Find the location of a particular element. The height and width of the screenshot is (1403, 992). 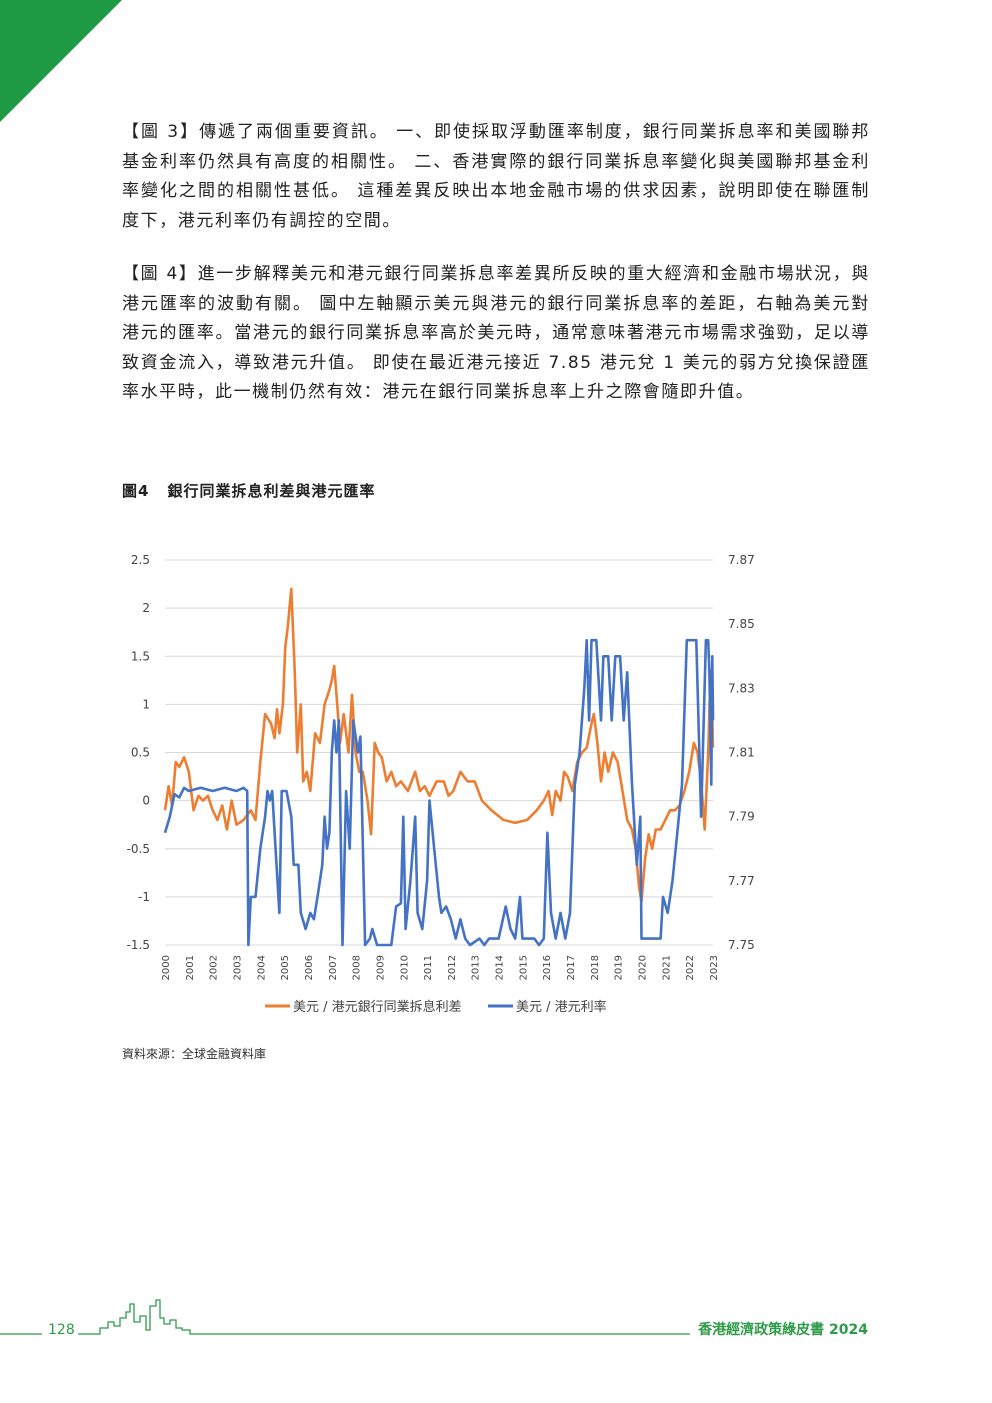

figure-title: 圖4 銀行同業拆息利差與港元匯率 is located at coordinates (257, 490).